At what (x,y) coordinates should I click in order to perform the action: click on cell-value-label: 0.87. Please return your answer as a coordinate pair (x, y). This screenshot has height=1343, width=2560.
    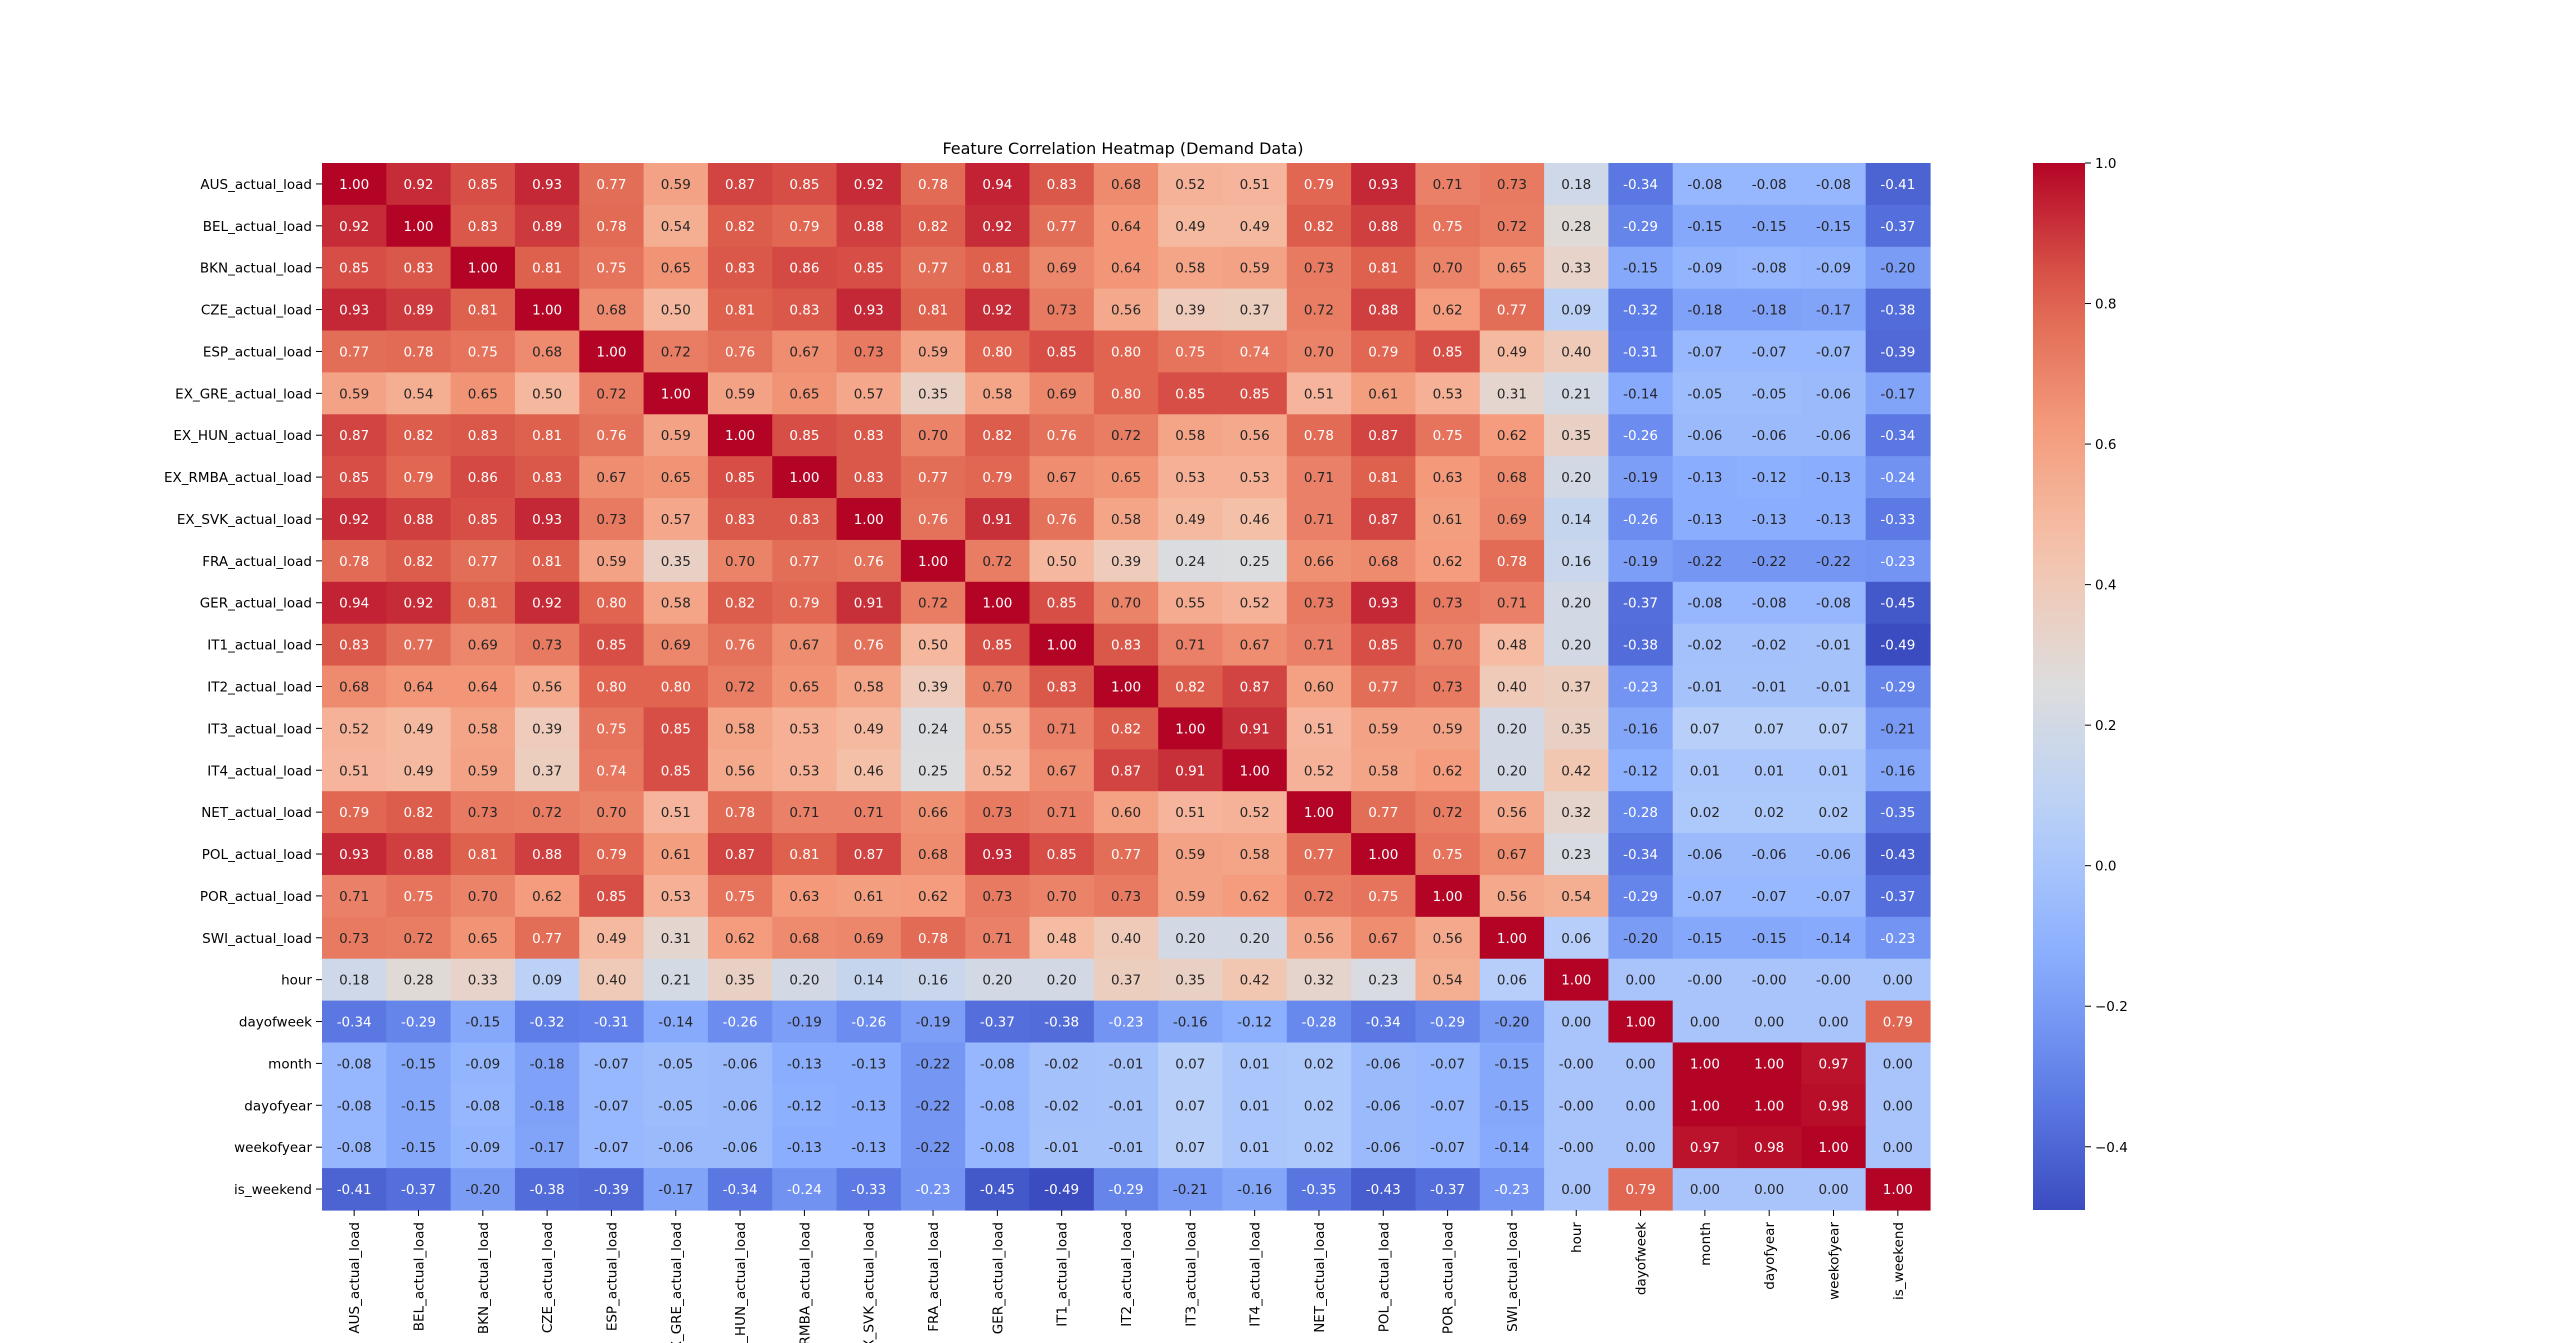
    Looking at the image, I should click on (1255, 688).